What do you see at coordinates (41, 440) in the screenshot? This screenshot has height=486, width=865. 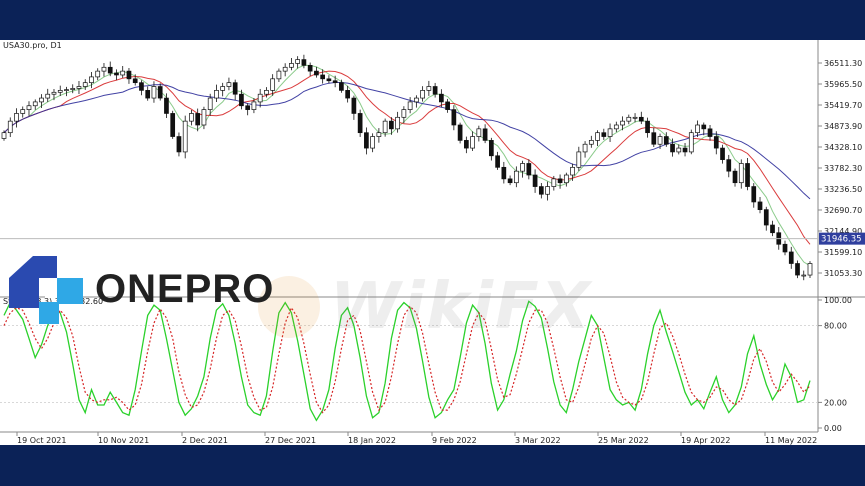 I see `date-tick-label: 19 Oct 2021` at bounding box center [41, 440].